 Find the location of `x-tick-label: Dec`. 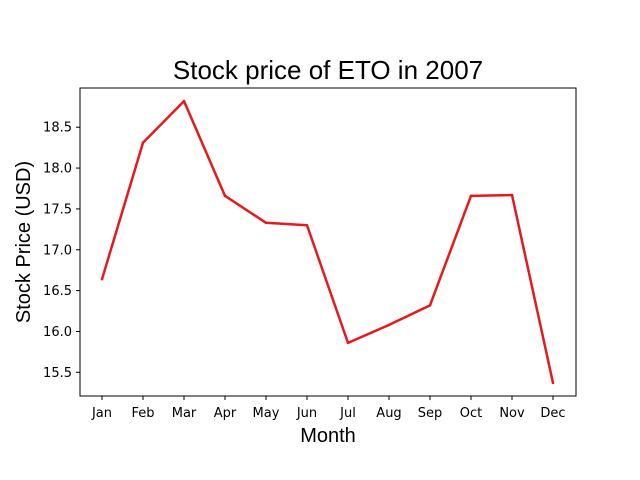

x-tick-label: Dec is located at coordinates (552, 413).